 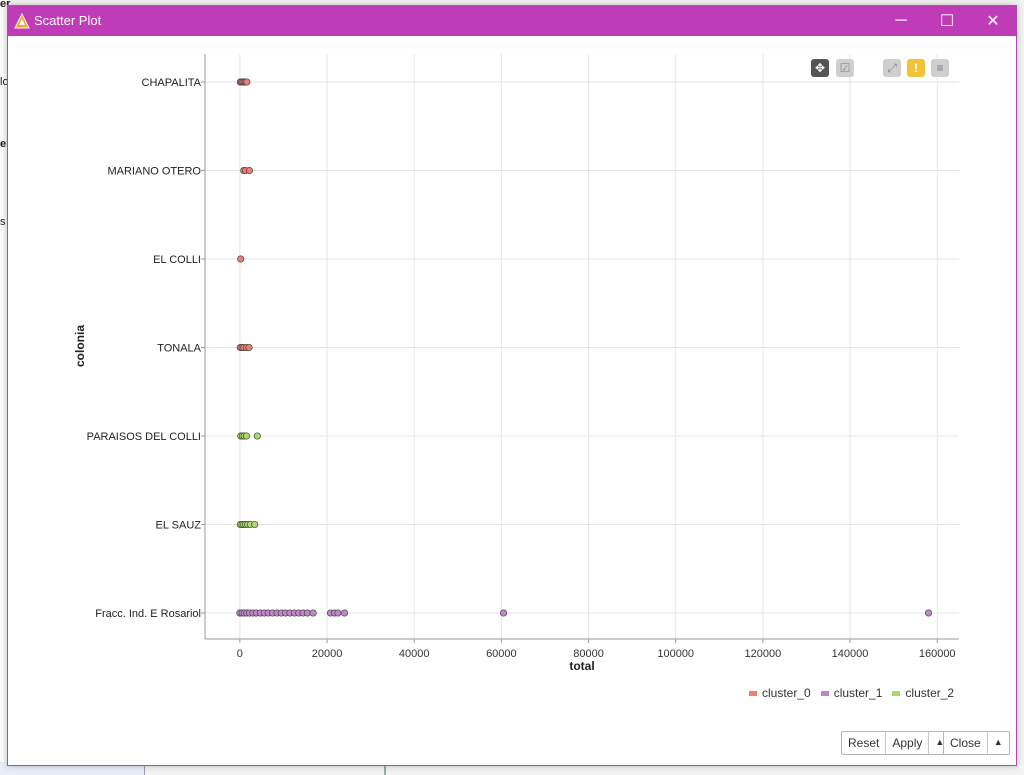 What do you see at coordinates (501, 654) in the screenshot?
I see `x-tick-label: 60000` at bounding box center [501, 654].